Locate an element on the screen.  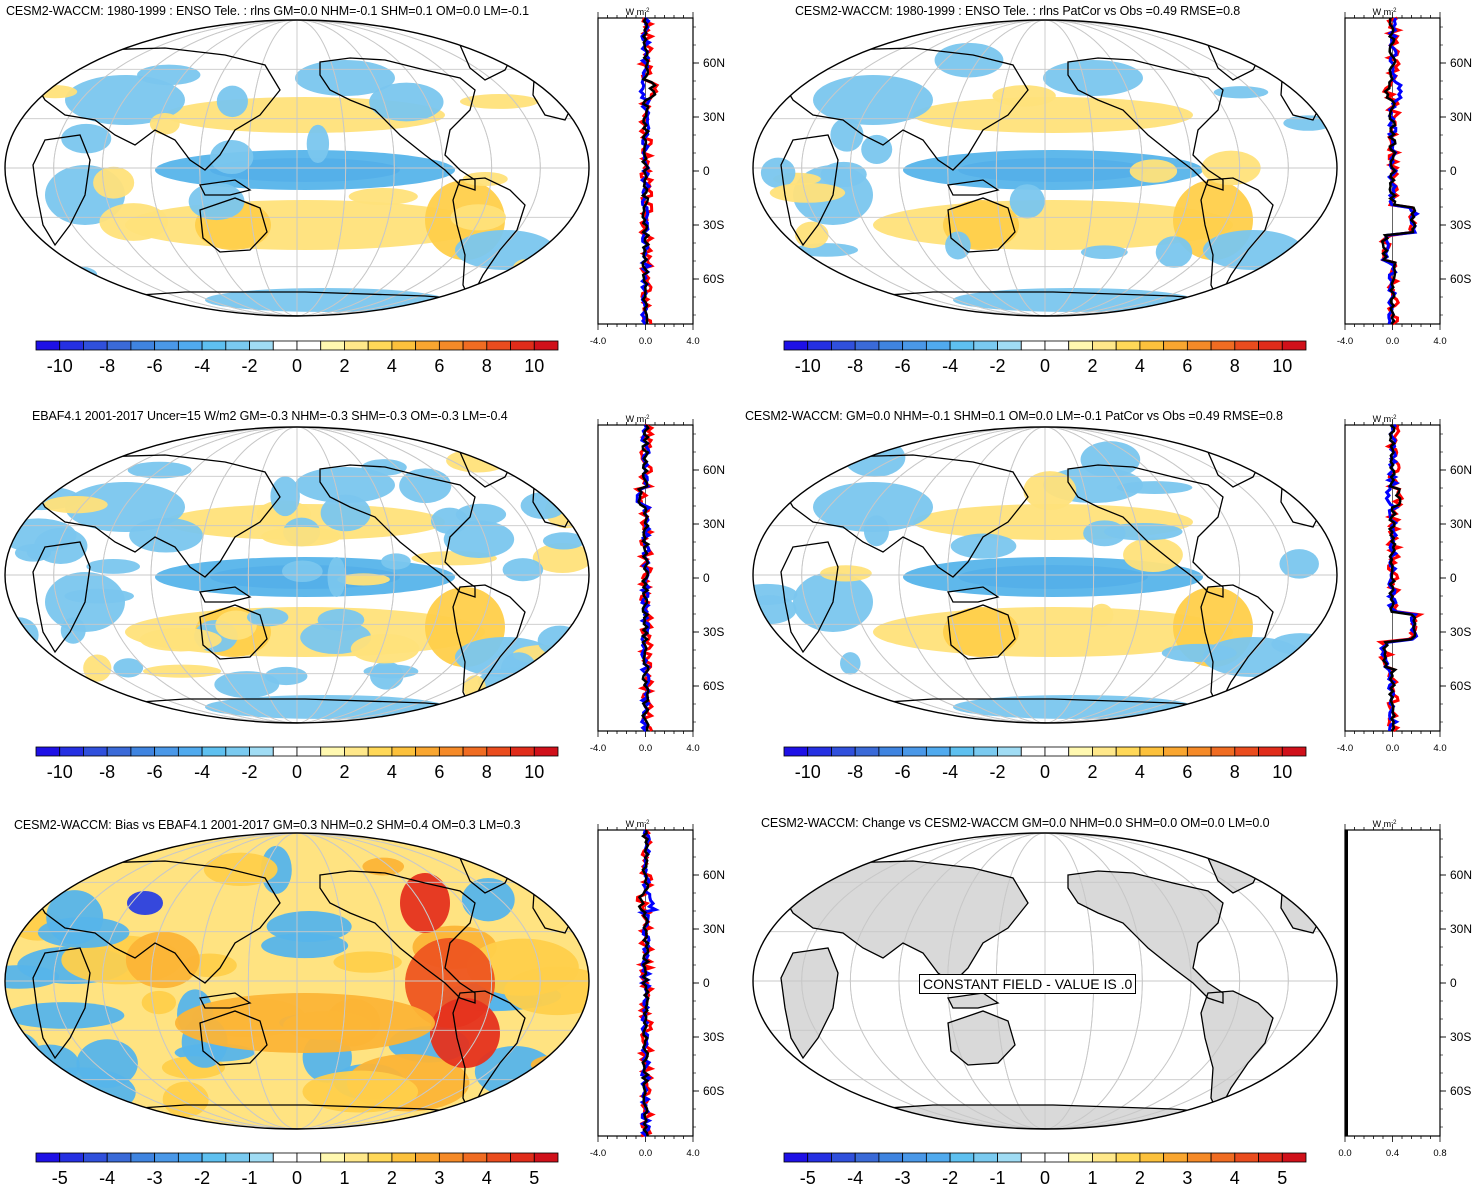
zonal-x-label: 0.4 is located at coordinates (1392, 1153).